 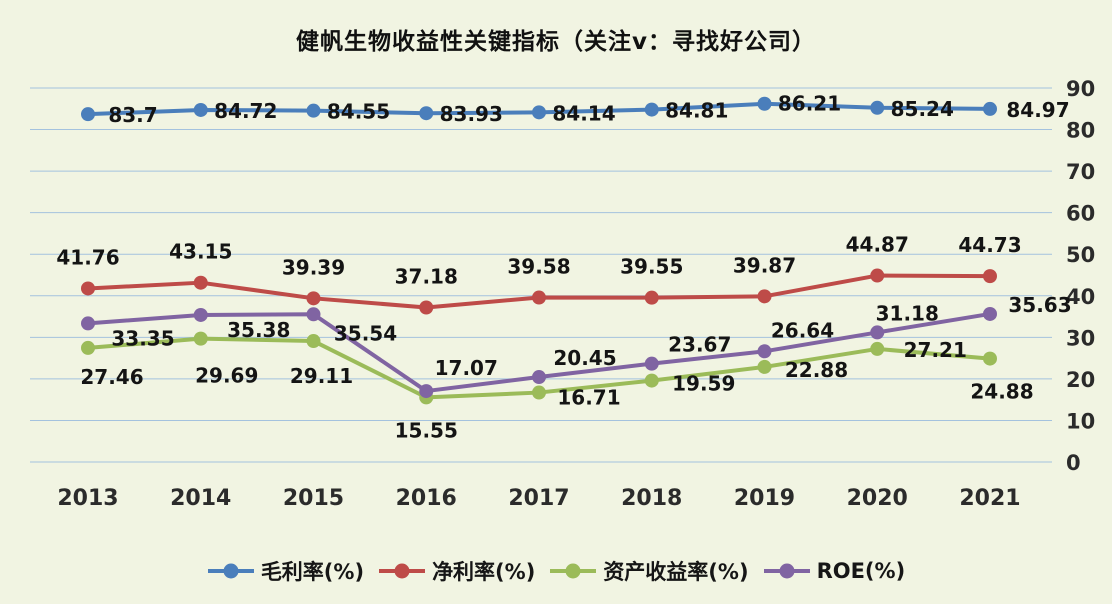 I want to click on y-tick-label: 0, so click(x=1073, y=463).